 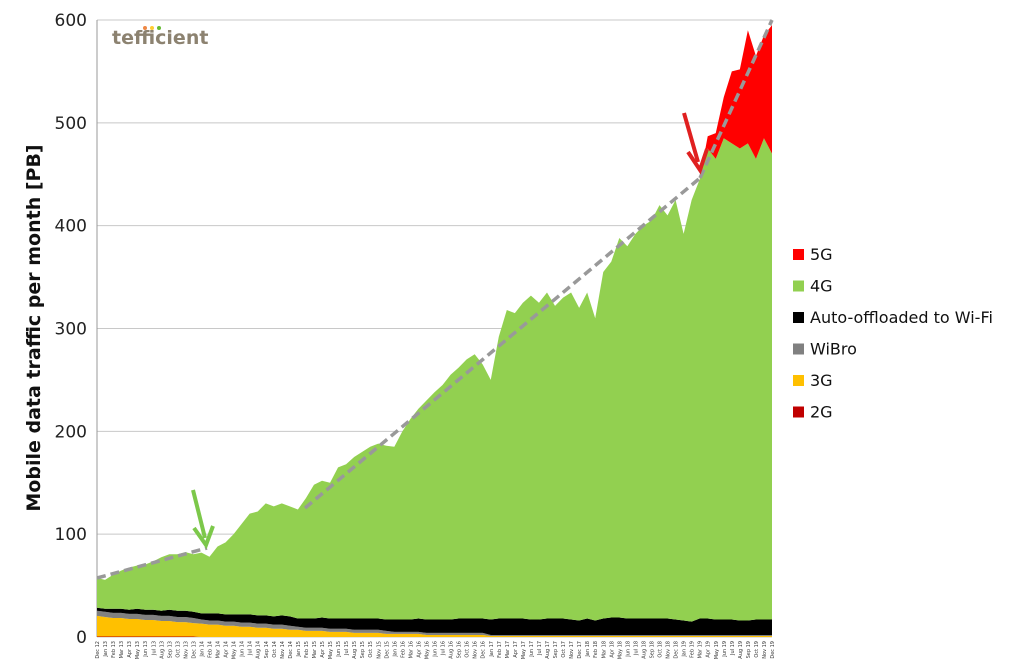 What do you see at coordinates (612, 649) in the screenshot?
I see `x-tick-label: Apr 18` at bounding box center [612, 649].